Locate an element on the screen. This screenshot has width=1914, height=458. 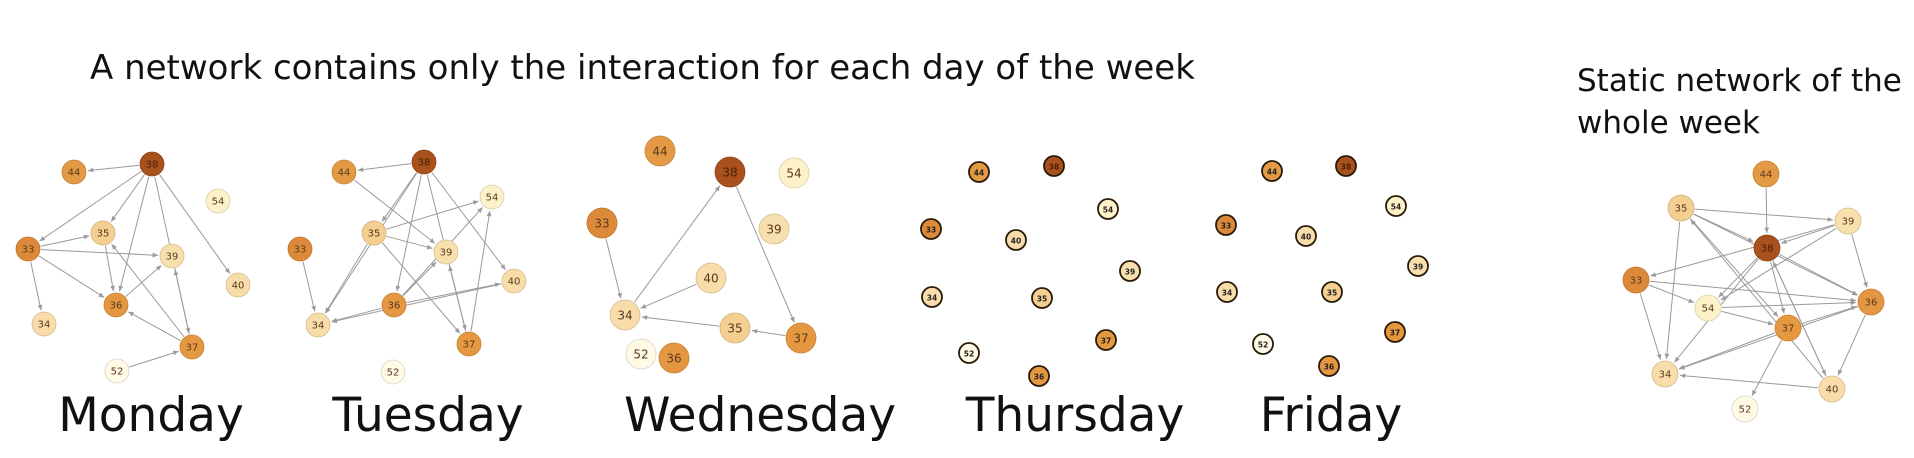
network-panel-friday: 44 38 54 33 40 39 34 35 37 52 36 is located at coordinates (1322, 266).